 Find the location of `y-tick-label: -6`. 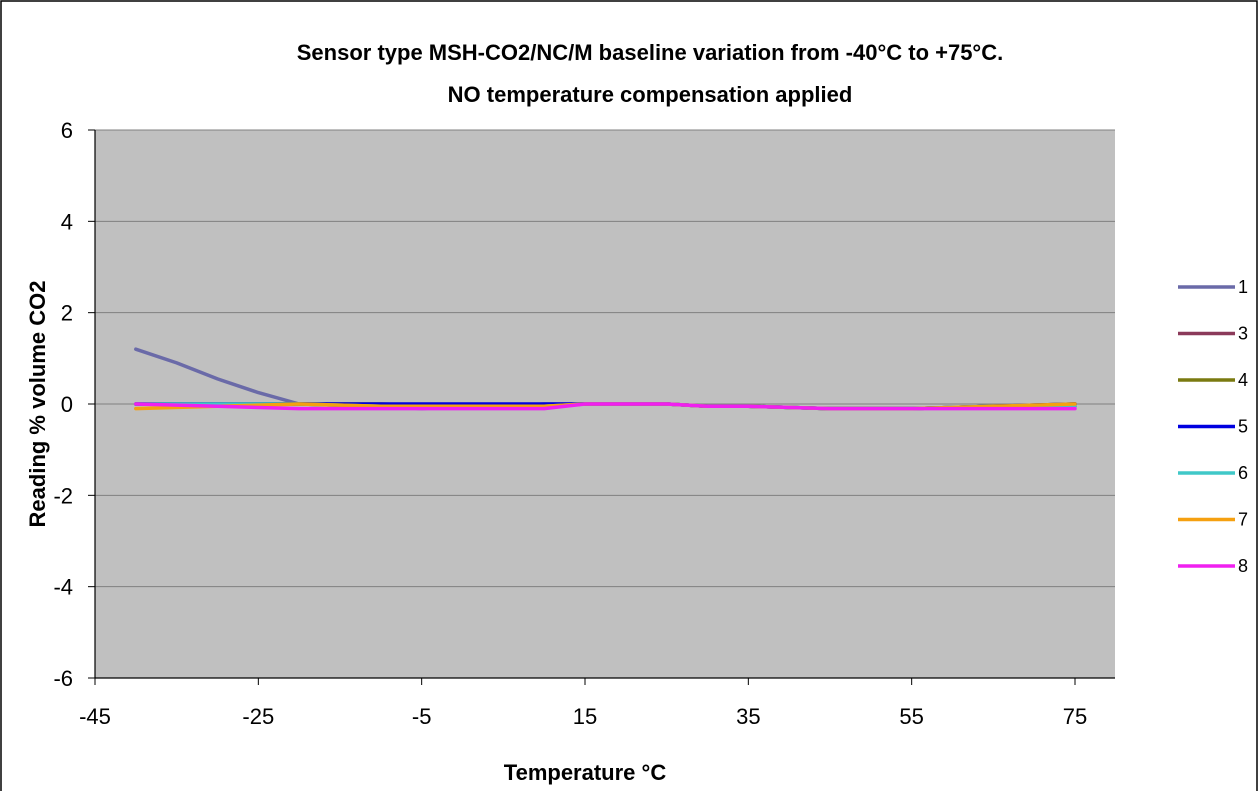

y-tick-label: -6 is located at coordinates (63, 678).